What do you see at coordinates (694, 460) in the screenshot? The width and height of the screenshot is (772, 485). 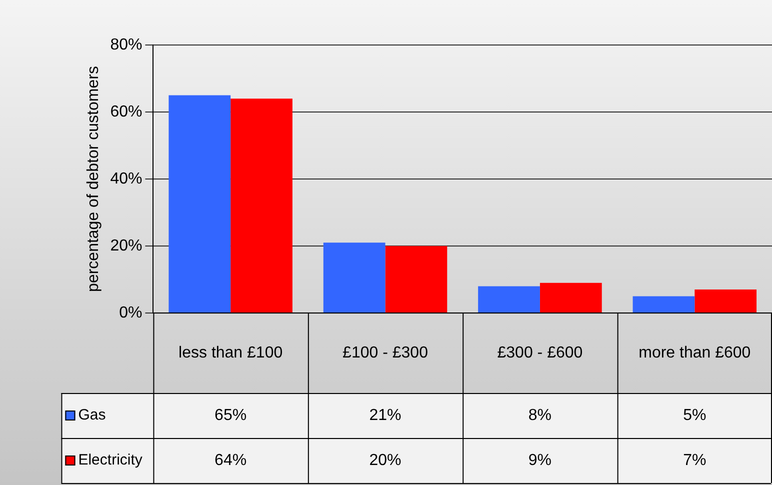 I see `data-label: 7%` at bounding box center [694, 460].